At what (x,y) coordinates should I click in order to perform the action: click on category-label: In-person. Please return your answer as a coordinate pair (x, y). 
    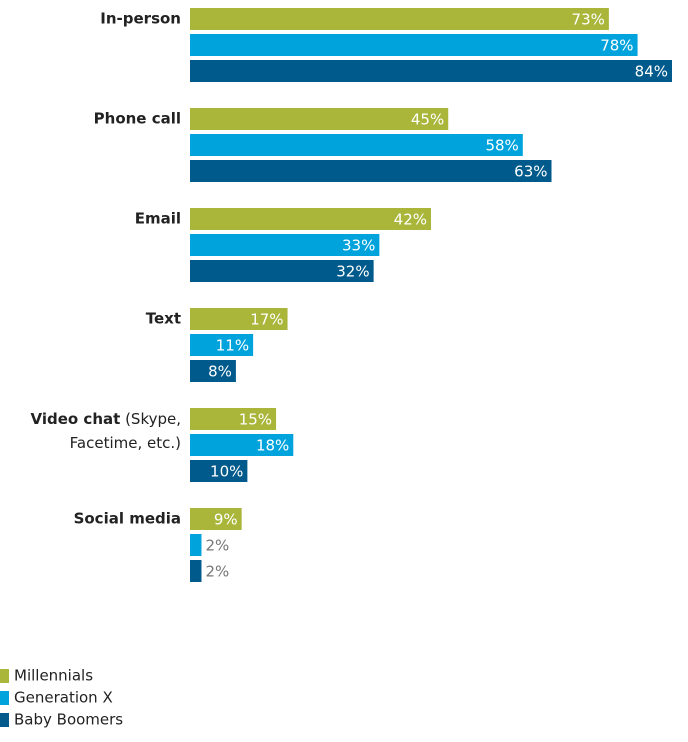
    Looking at the image, I should click on (140, 19).